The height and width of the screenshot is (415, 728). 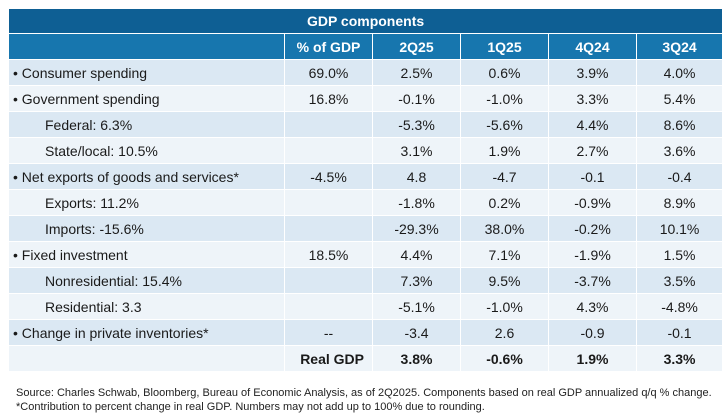 What do you see at coordinates (328, 98) in the screenshot?
I see `share-of-gdp-cell: 16.8%` at bounding box center [328, 98].